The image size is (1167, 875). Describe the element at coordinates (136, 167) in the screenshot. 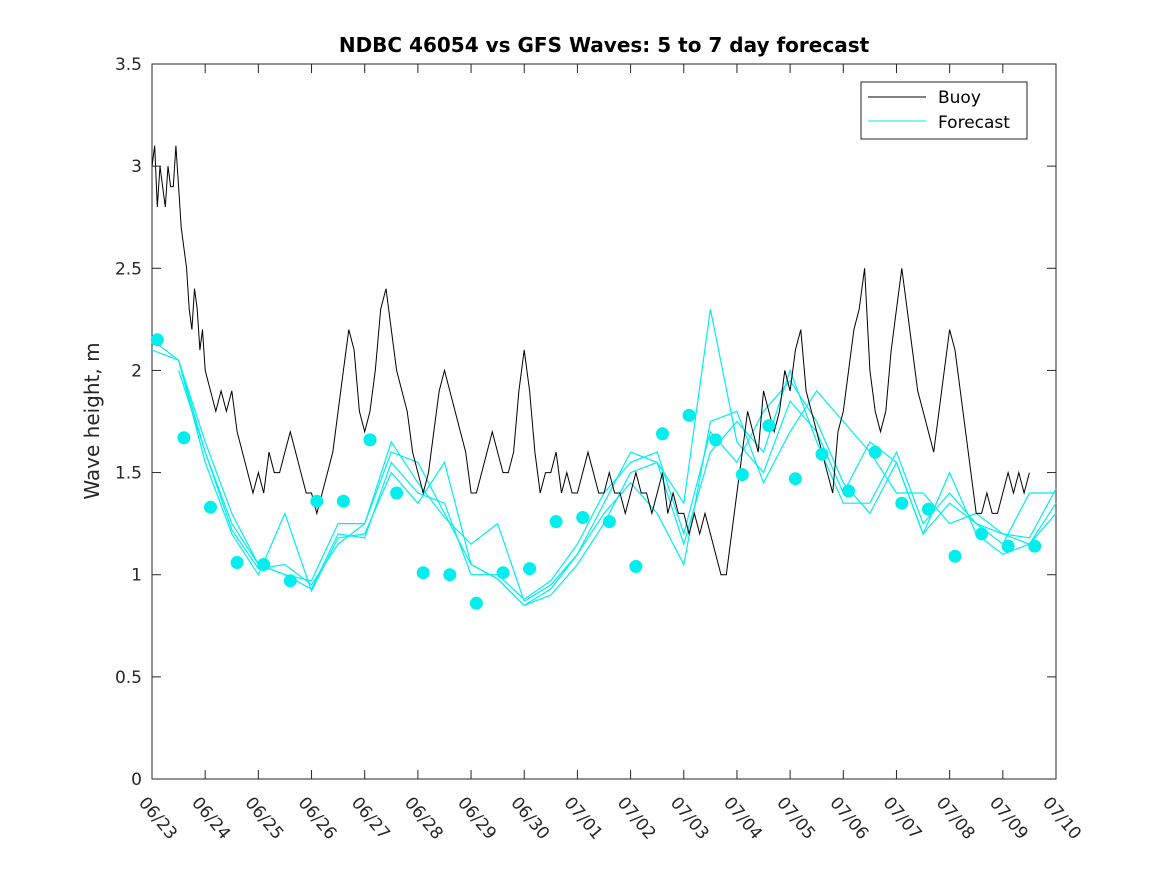

I see `y-tick-label: 3` at that location.